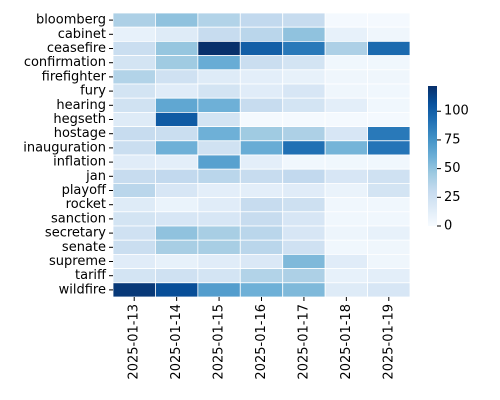 This screenshot has width=500, height=400. I want to click on row-label: supreme, so click(77, 261).